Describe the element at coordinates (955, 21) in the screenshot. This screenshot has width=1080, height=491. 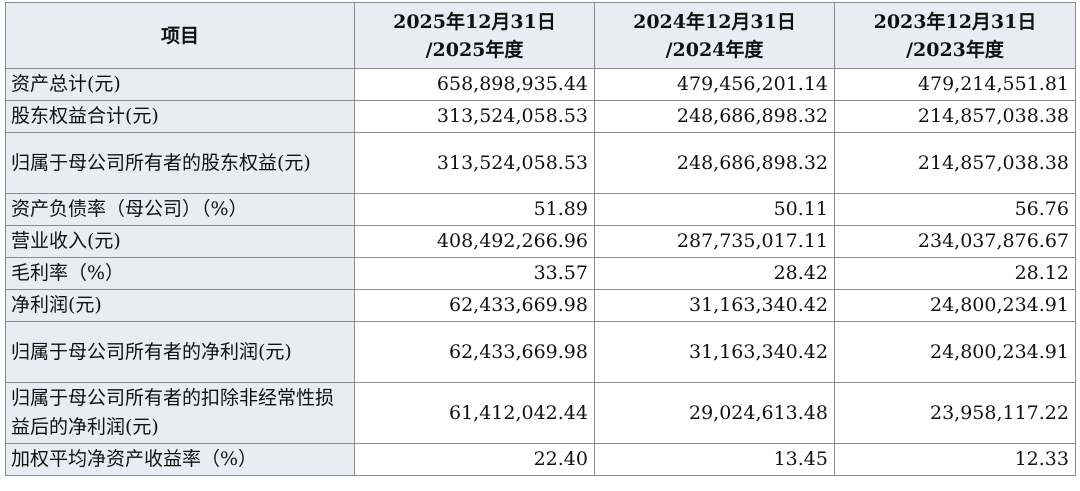
I see `header-period-2023-date: 2023年12月31日` at that location.